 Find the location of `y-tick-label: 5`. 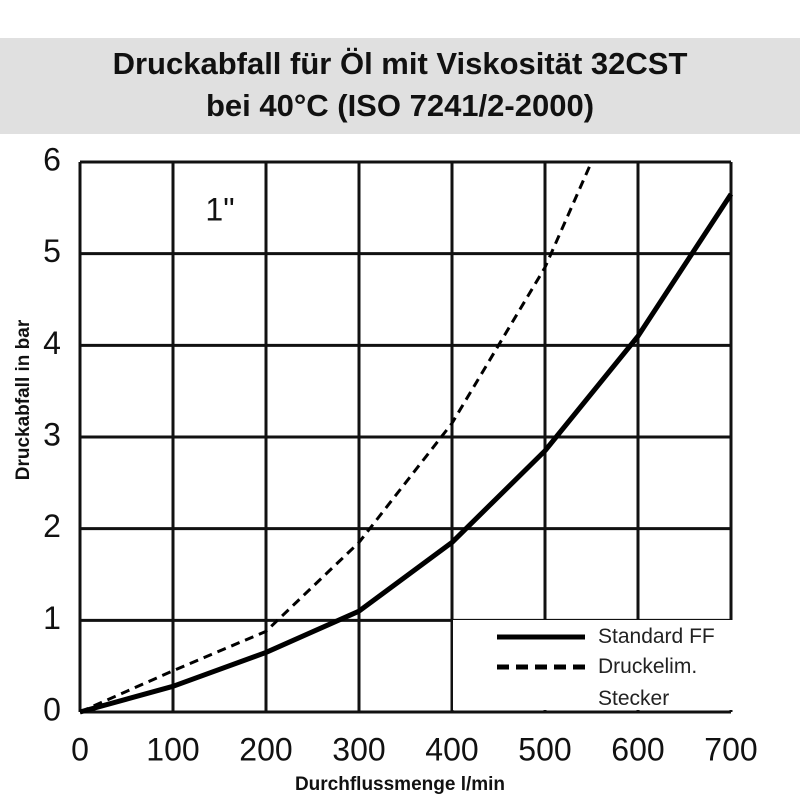

y-tick-label: 5 is located at coordinates (52, 251).